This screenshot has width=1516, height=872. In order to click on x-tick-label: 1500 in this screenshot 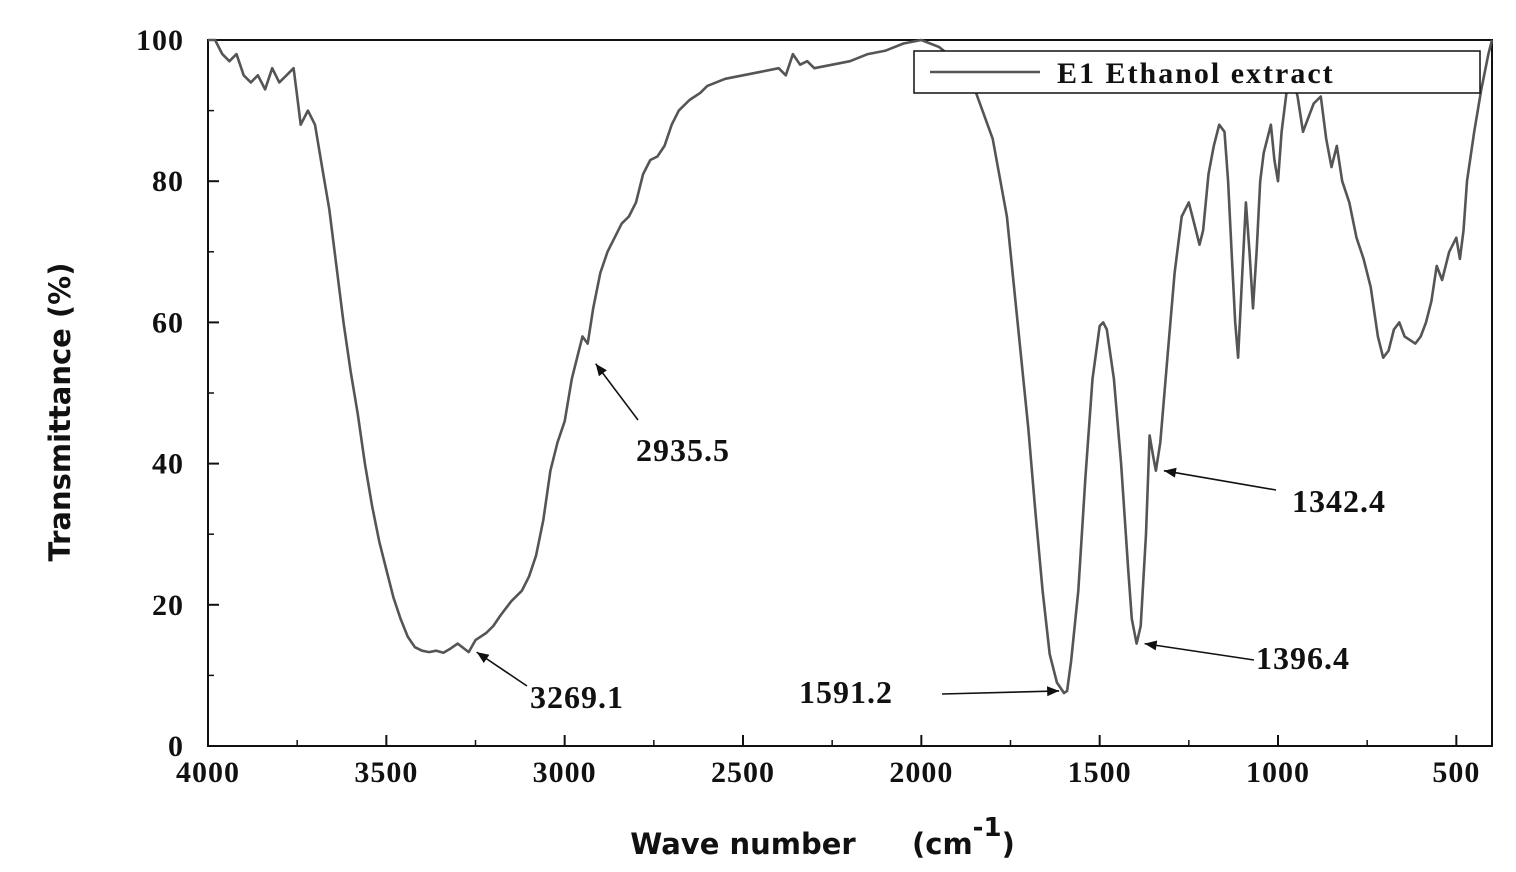, I will do `click(1100, 772)`.